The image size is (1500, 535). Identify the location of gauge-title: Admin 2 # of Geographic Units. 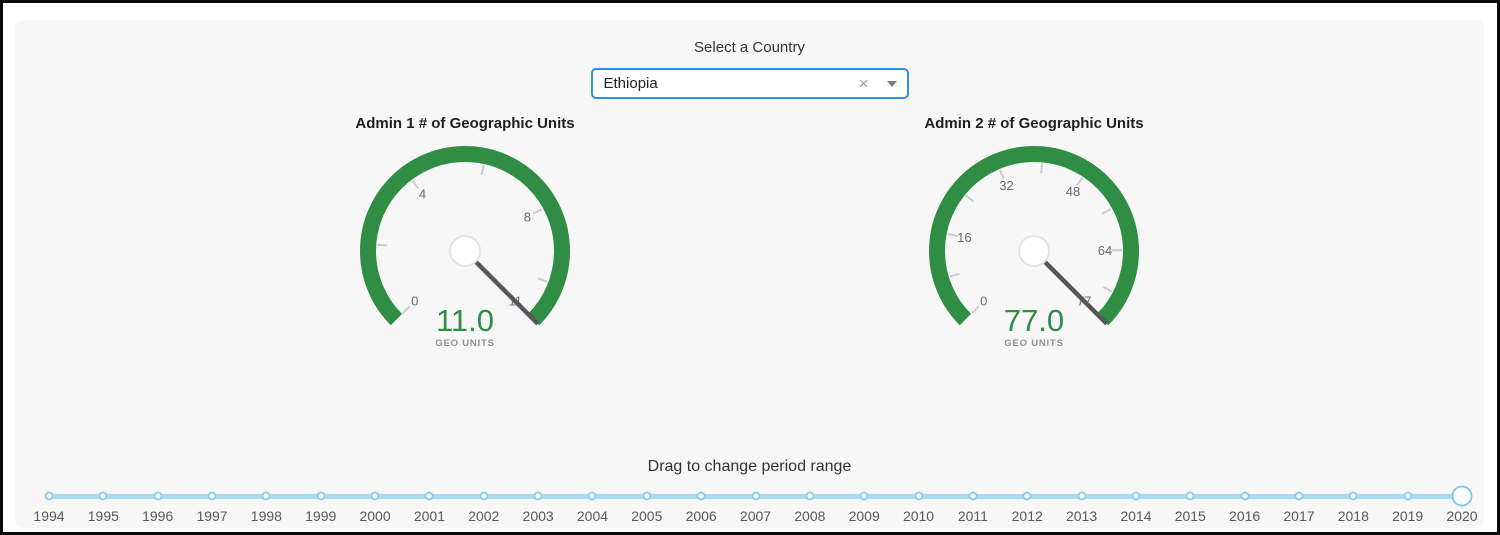
(1034, 123).